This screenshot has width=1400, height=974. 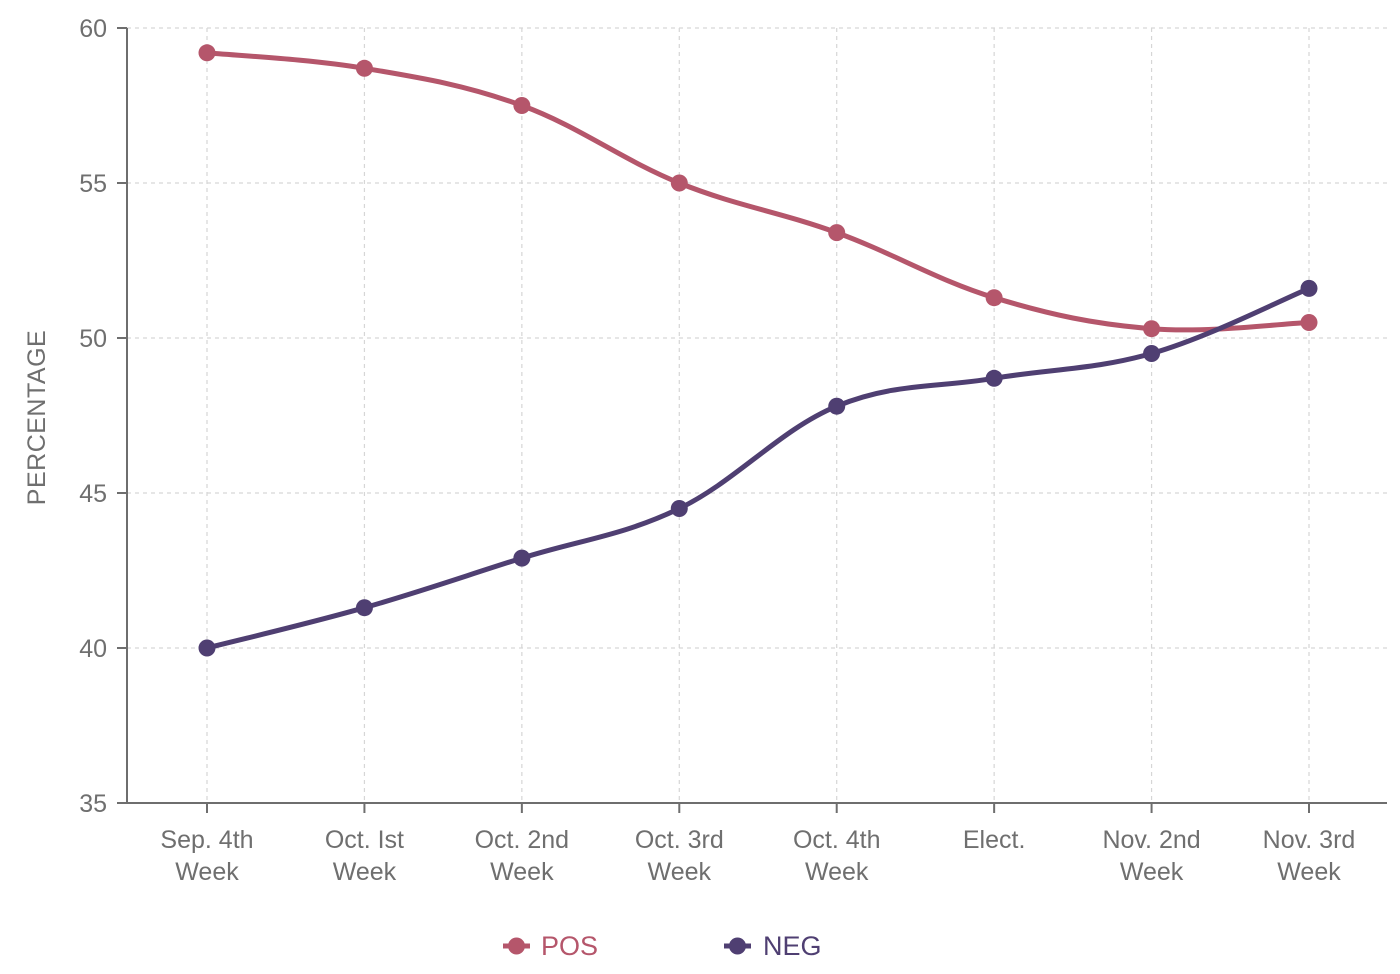 What do you see at coordinates (1151, 840) in the screenshot?
I see `x-tick-label-line: Nov. 2nd` at bounding box center [1151, 840].